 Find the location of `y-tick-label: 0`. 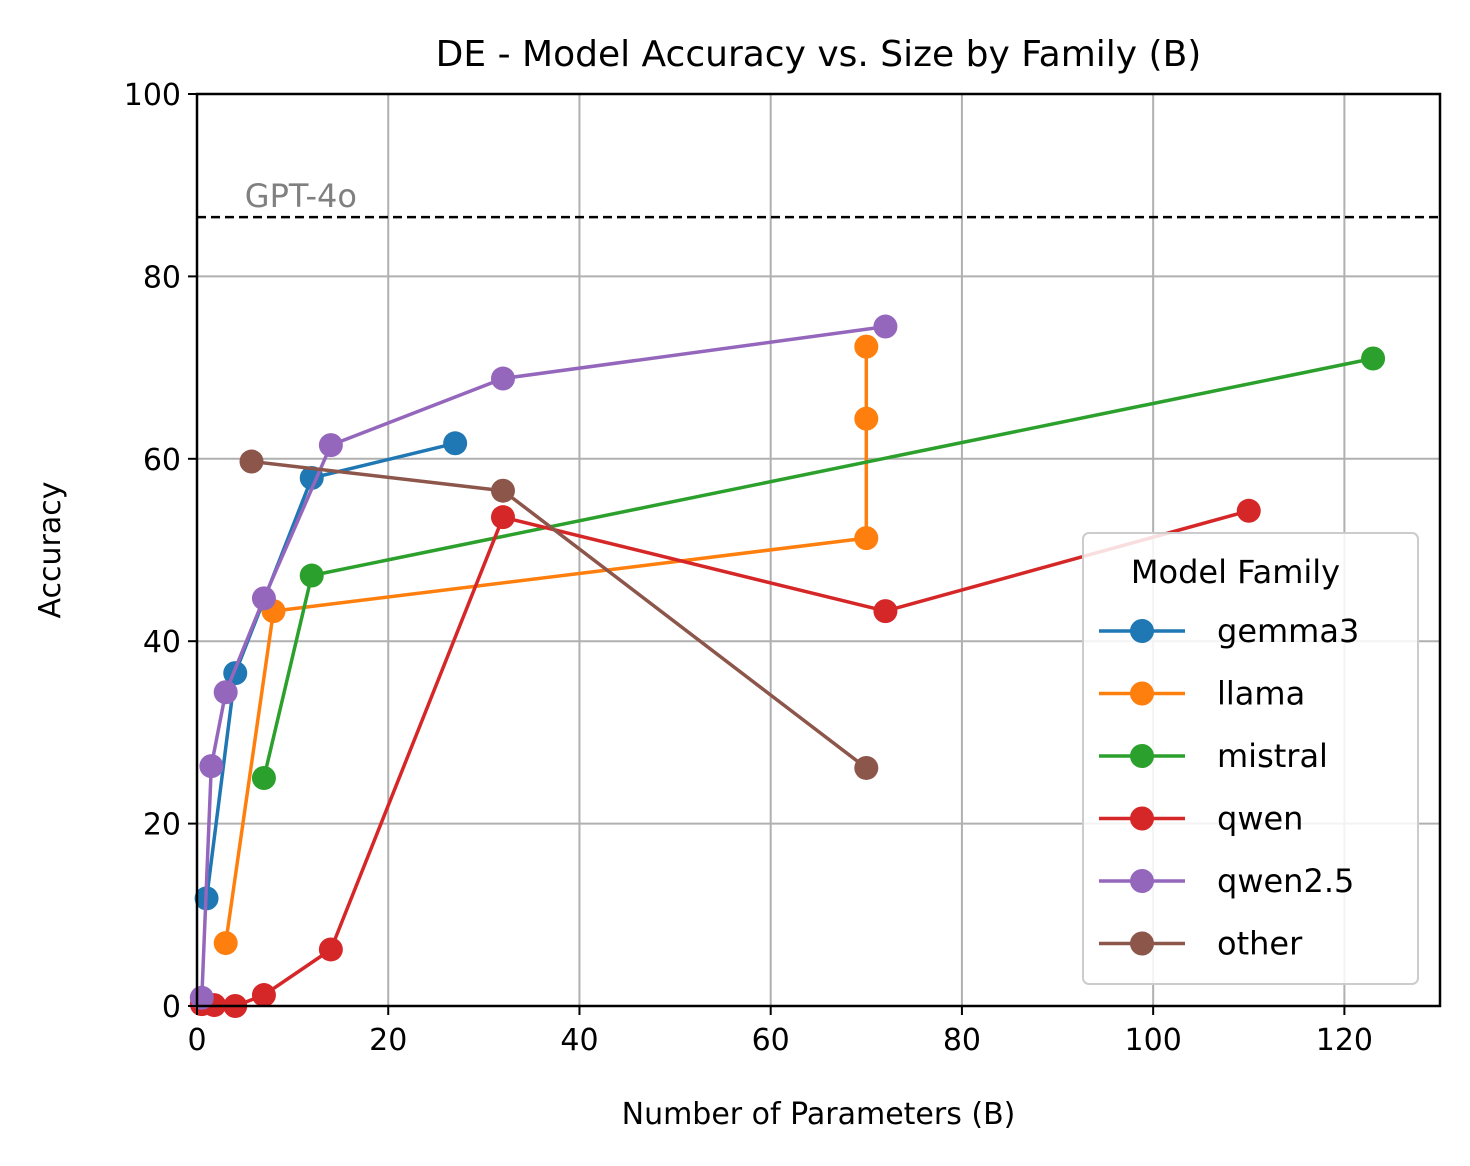

y-tick-label: 0 is located at coordinates (171, 1007).